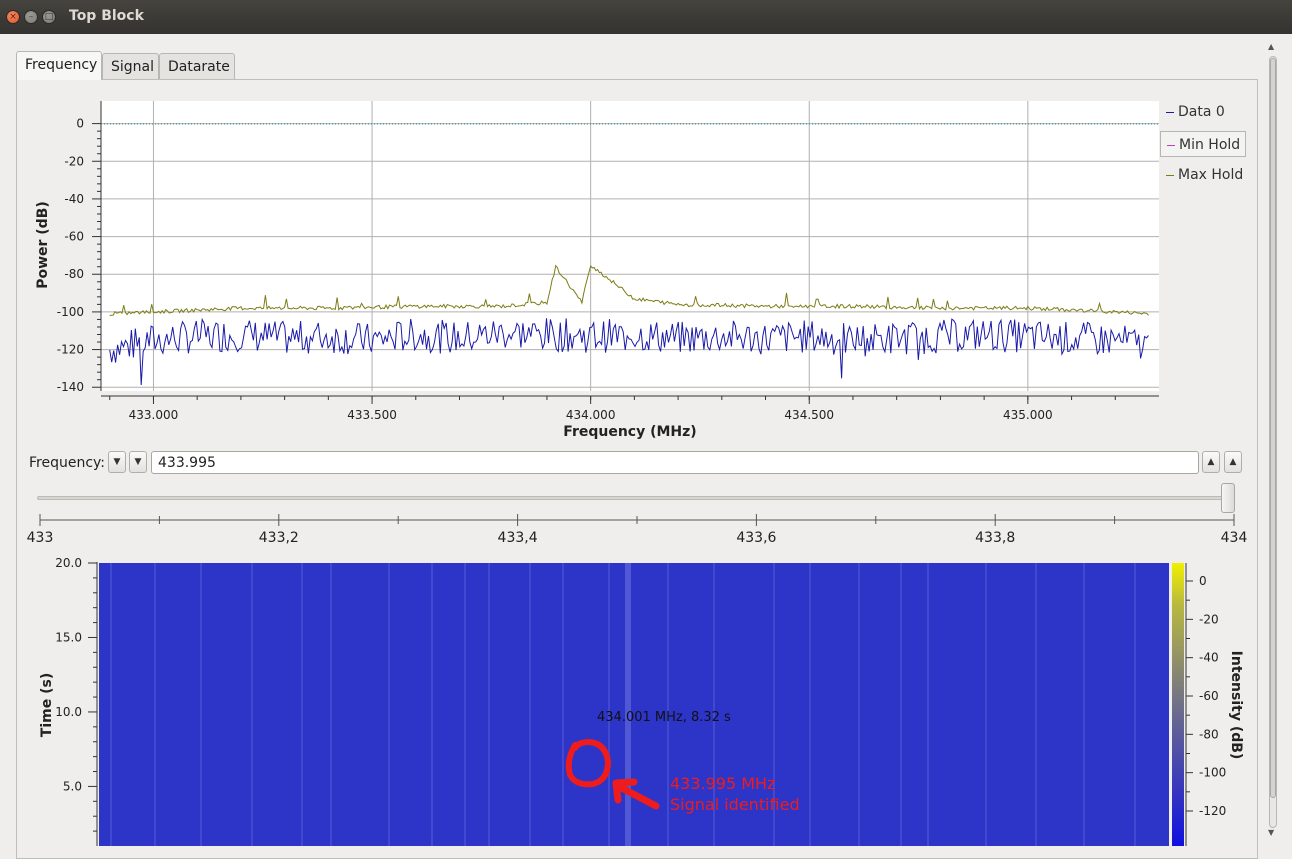 Image resolution: width=1292 pixels, height=859 pixels. Describe the element at coordinates (197, 66) in the screenshot. I see `tab-datarate: Datarate` at that location.